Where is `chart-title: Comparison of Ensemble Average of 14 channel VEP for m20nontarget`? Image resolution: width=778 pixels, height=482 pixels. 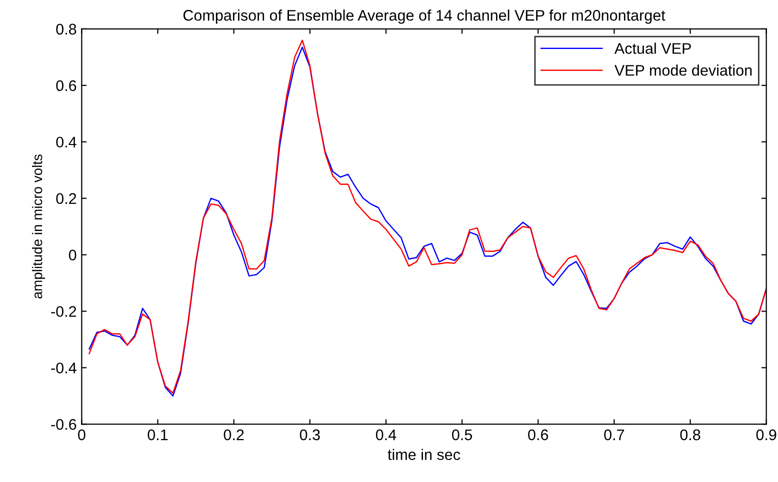
chart-title: Comparison of Ensemble Average of 14 channel VEP for m20nontarget is located at coordinates (424, 17).